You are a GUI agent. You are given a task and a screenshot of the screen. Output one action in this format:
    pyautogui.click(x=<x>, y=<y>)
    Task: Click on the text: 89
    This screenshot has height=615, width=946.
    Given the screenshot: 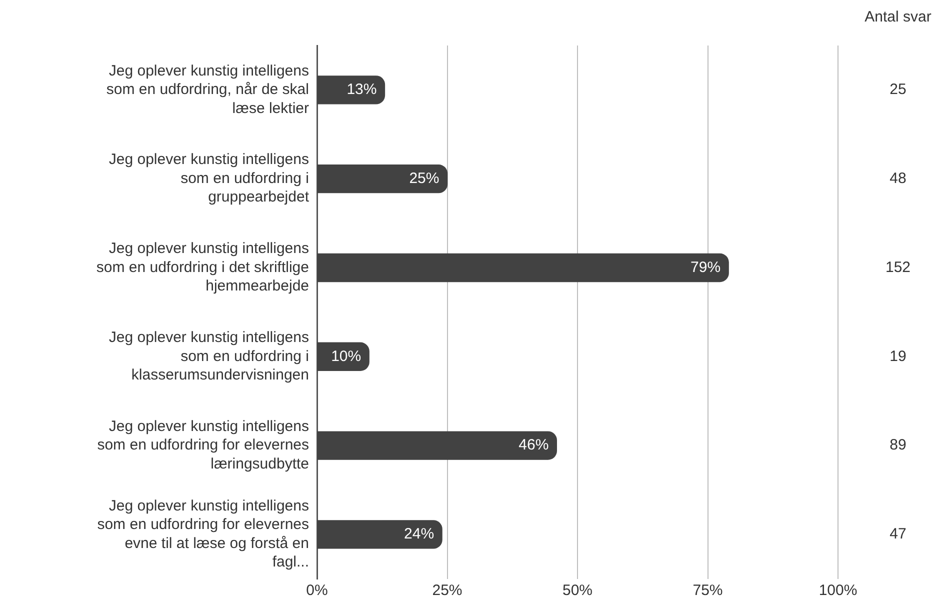 What is the action you would take?
    pyautogui.click(x=898, y=445)
    